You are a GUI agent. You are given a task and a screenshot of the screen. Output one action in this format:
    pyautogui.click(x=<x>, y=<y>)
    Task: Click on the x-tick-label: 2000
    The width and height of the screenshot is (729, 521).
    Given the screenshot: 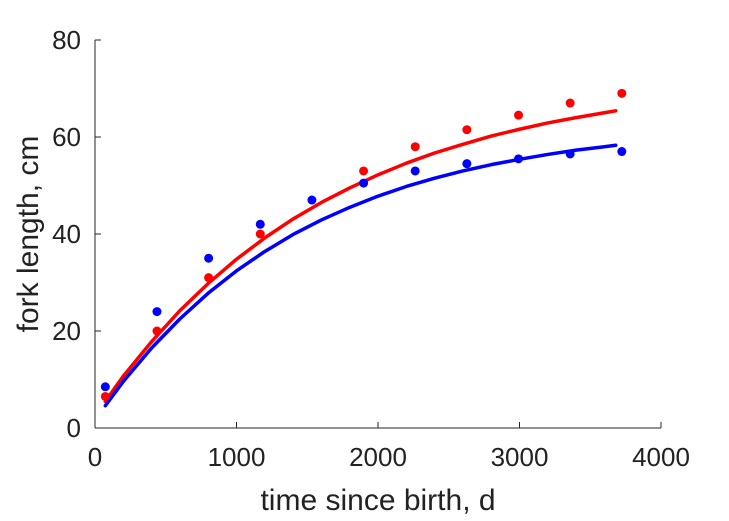 What is the action you would take?
    pyautogui.click(x=378, y=457)
    